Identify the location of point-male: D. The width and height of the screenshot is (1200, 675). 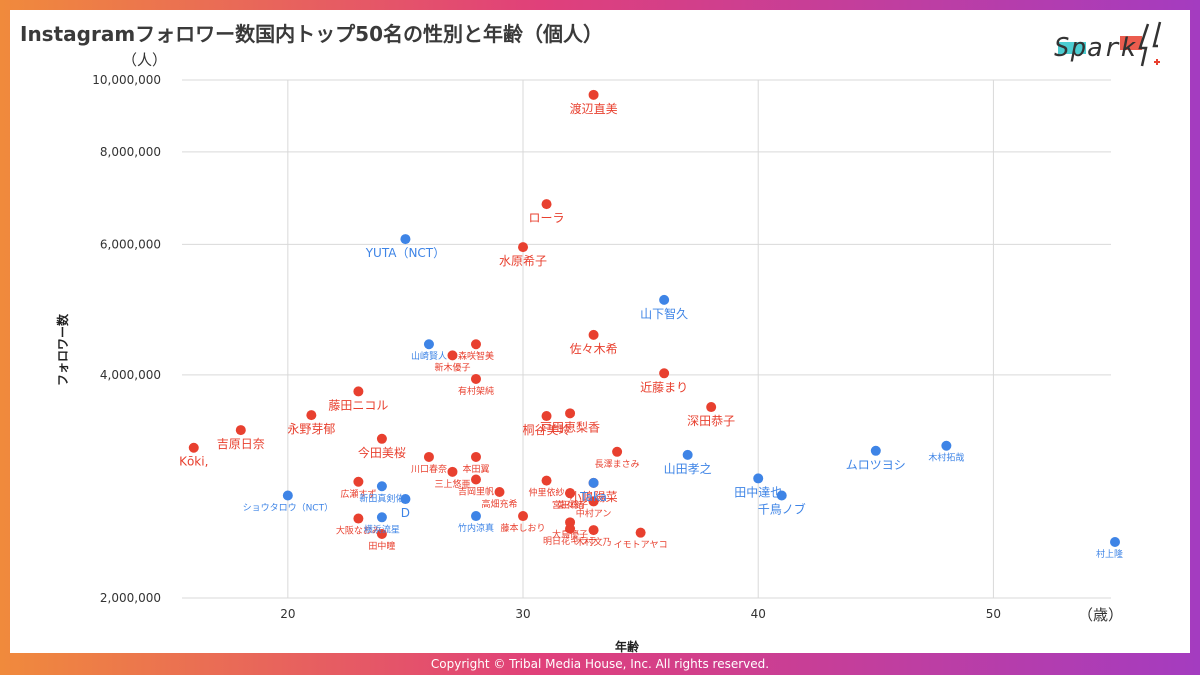
(405, 507).